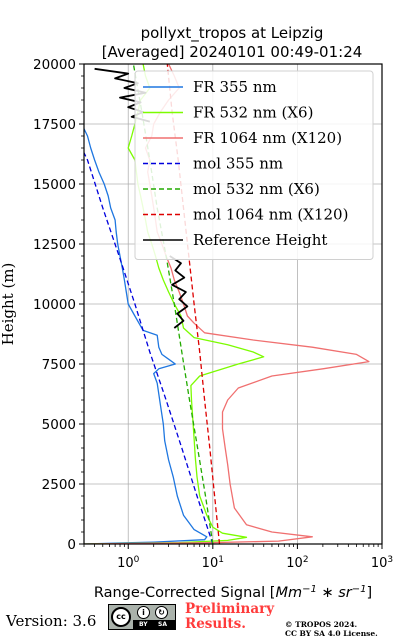 The width and height of the screenshot is (400, 640). Describe the element at coordinates (320, 592) in the screenshot. I see `x-axis-label-unit: Mm−1 ∗ sr−1` at that location.